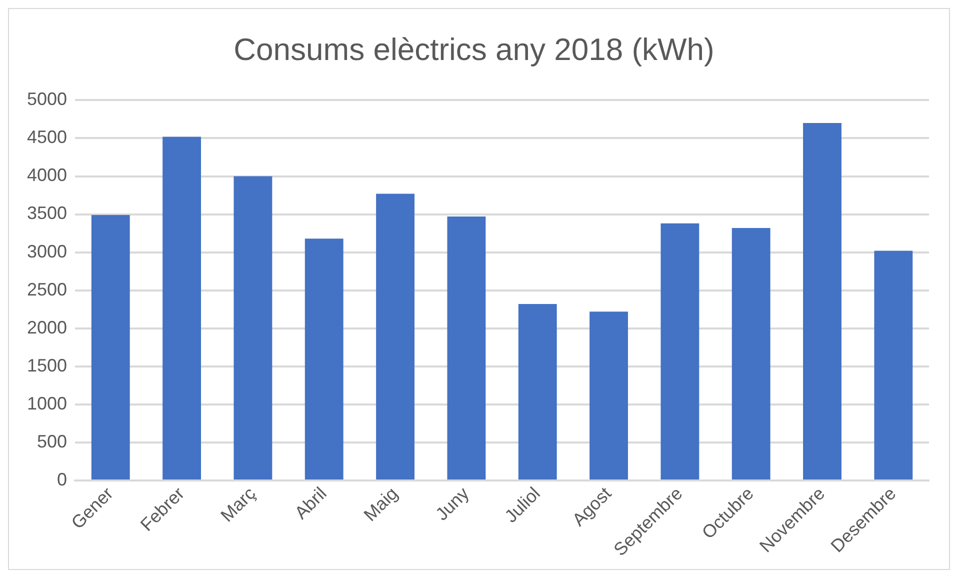 The image size is (955, 577). What do you see at coordinates (62, 479) in the screenshot?
I see `y-tick-label: 0` at bounding box center [62, 479].